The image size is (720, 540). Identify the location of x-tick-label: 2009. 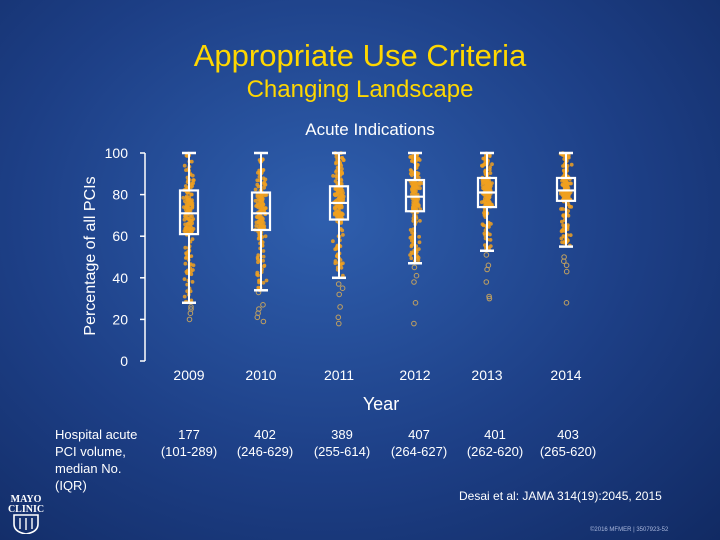
(188, 375).